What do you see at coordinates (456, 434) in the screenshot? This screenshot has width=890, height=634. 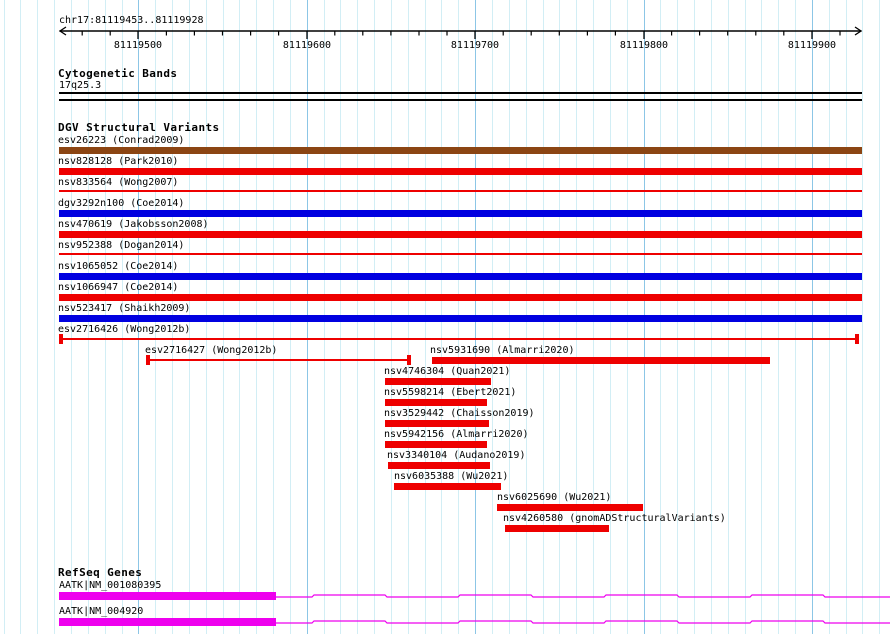 I see `variant-label: nsv5942156 (Almarri2020)` at bounding box center [456, 434].